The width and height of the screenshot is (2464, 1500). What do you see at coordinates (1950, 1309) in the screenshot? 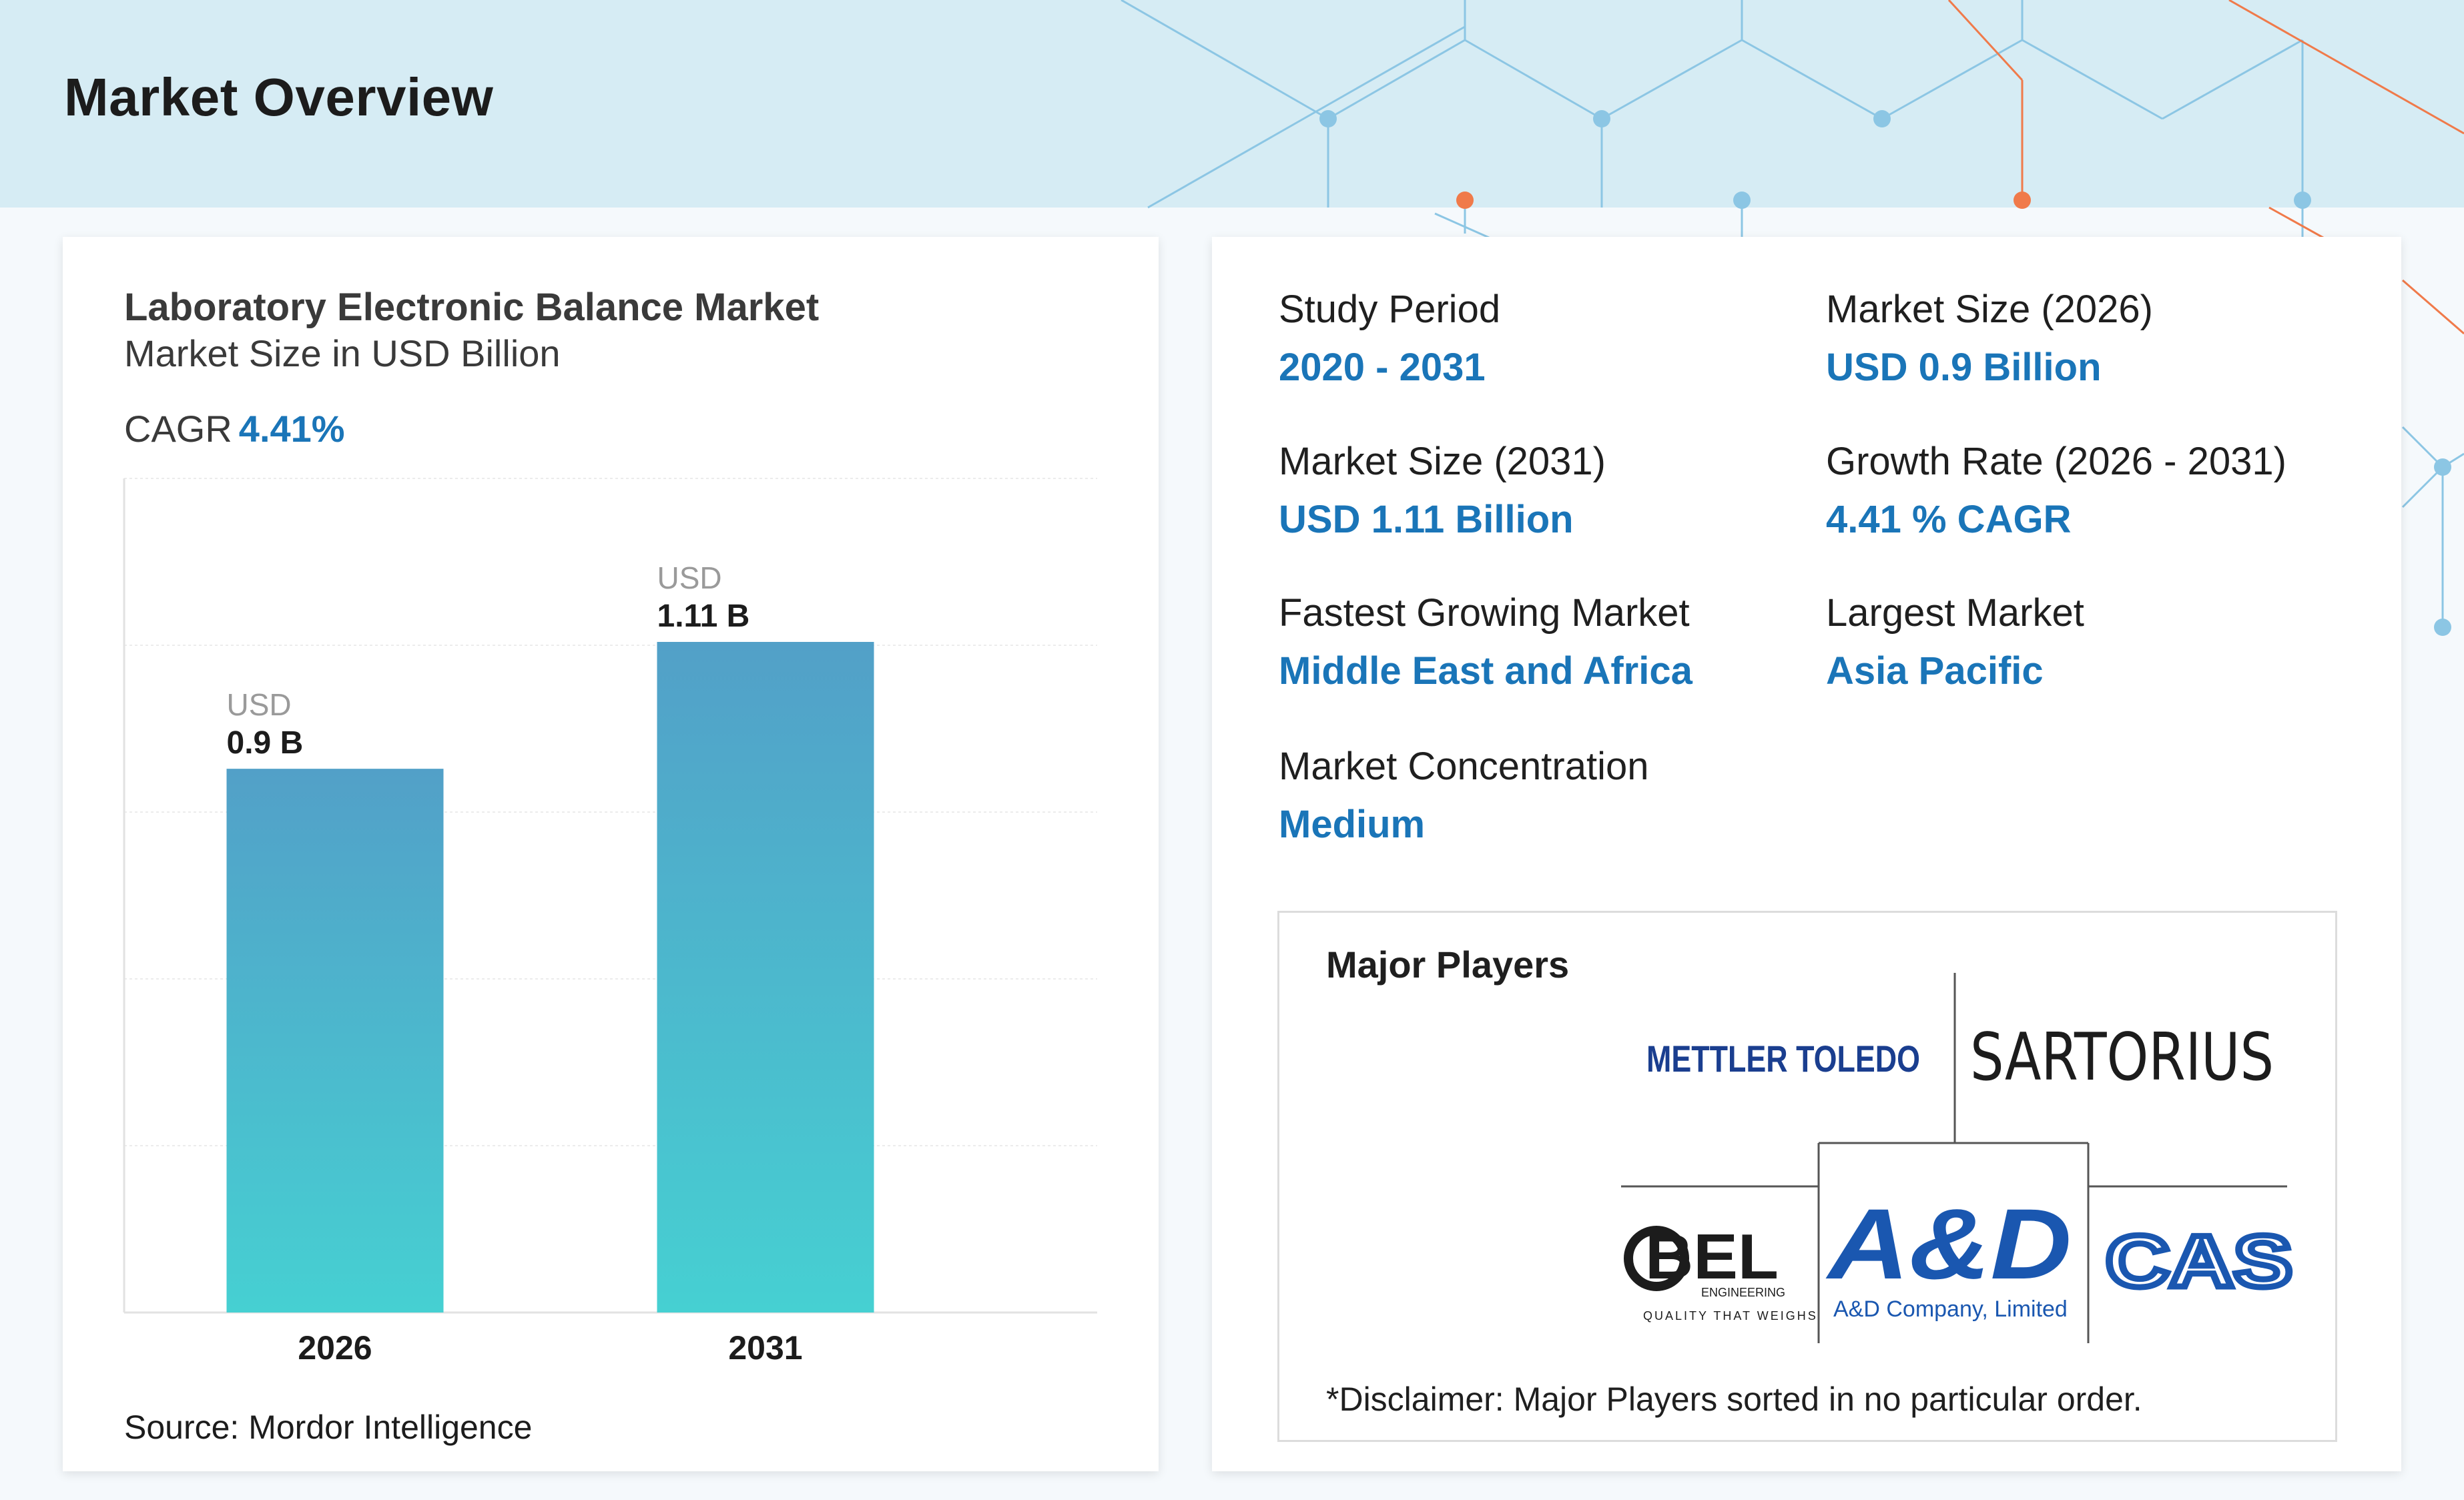
I see `and-logo-sub: A&D Company, Limited` at bounding box center [1950, 1309].